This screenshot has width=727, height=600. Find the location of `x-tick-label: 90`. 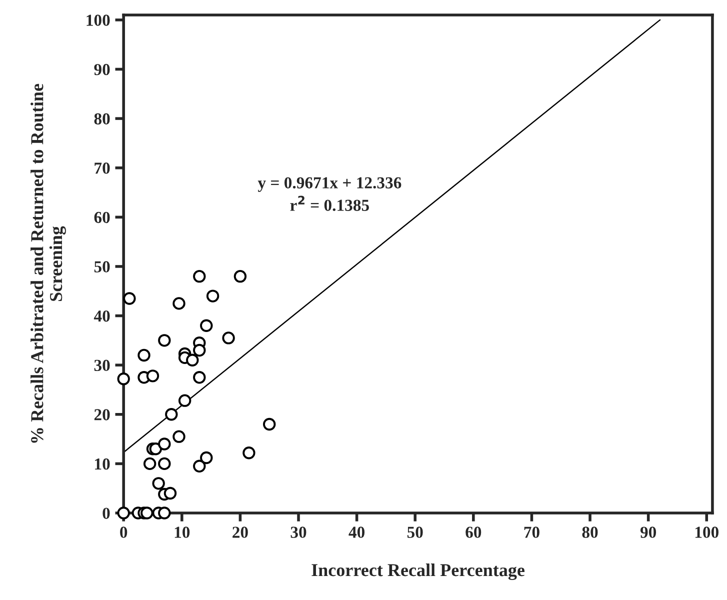

x-tick-label: 90 is located at coordinates (648, 532).